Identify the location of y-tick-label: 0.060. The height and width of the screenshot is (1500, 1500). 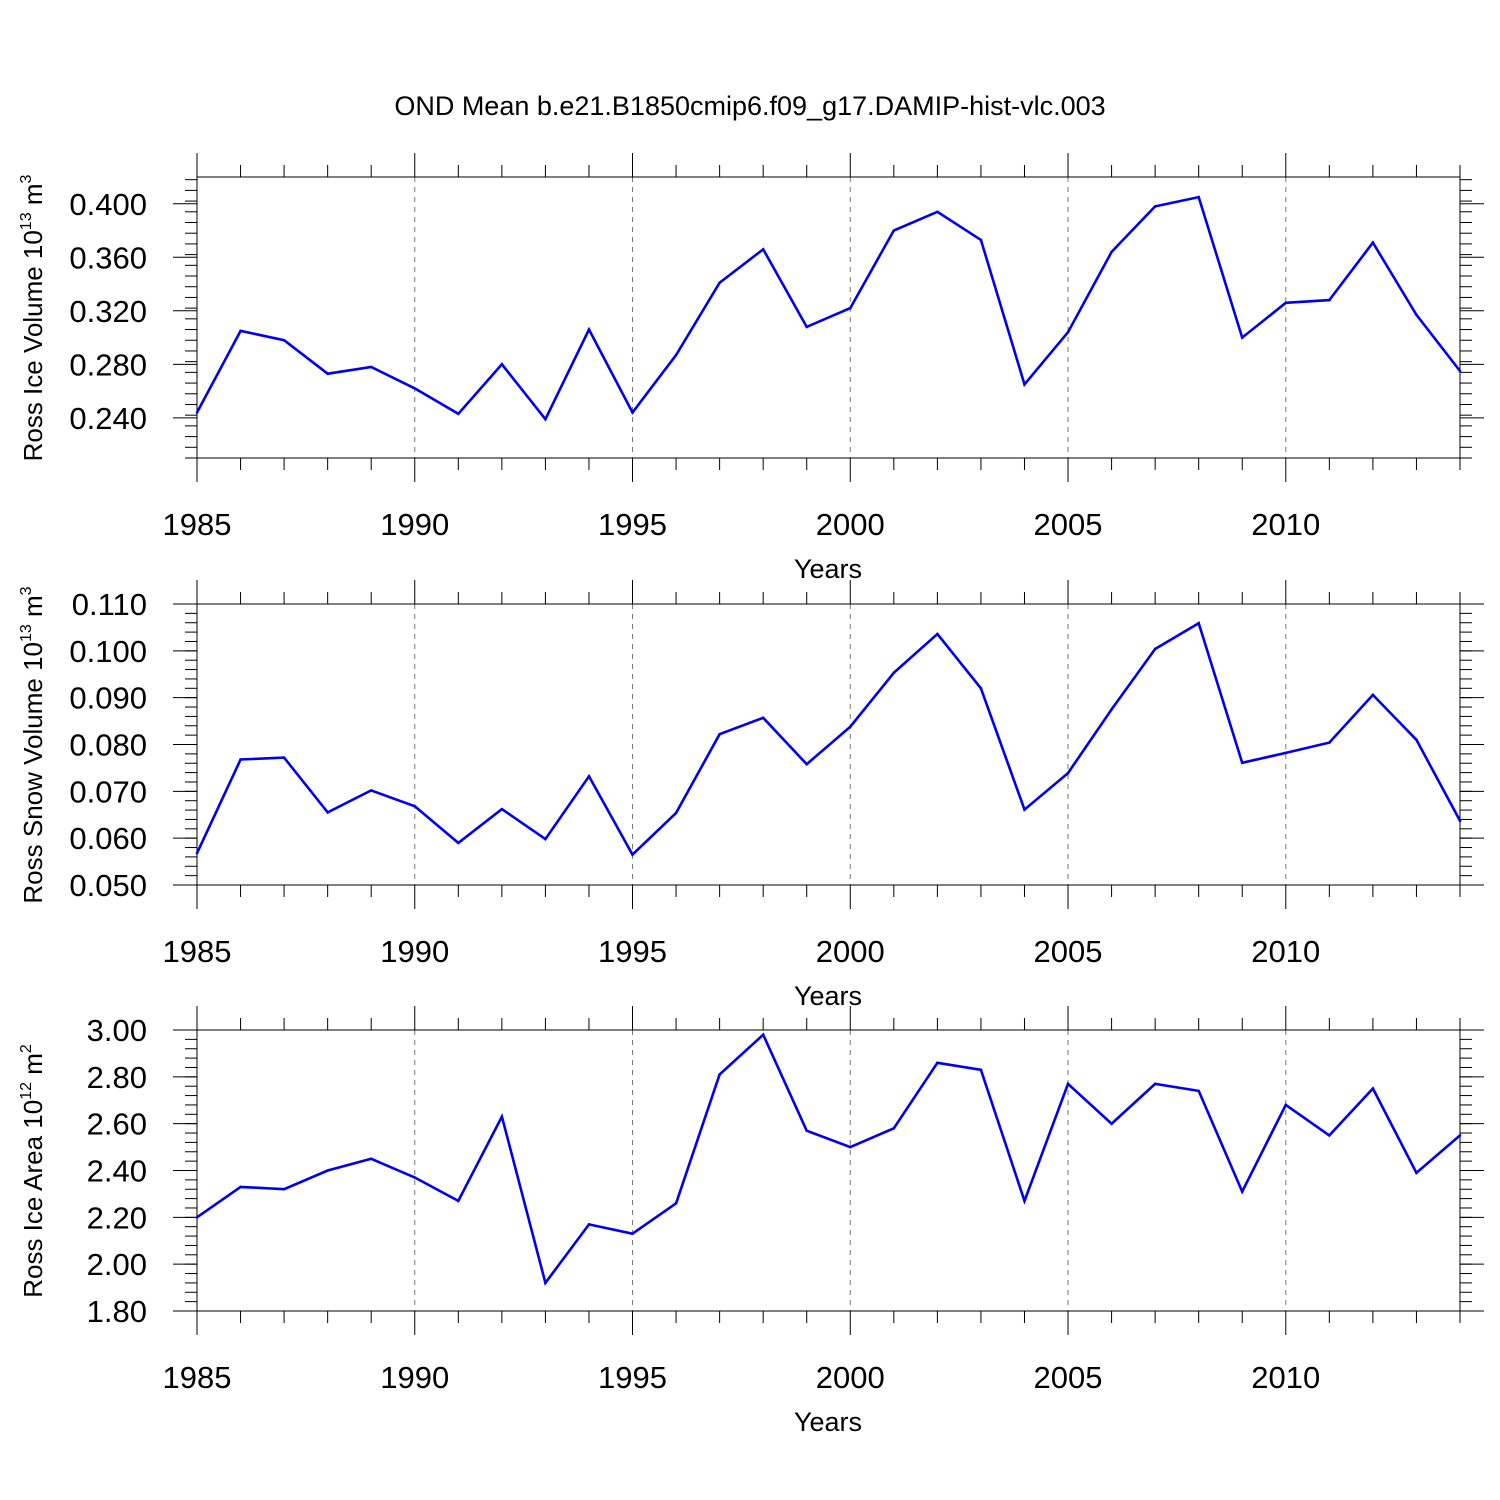
(108, 838).